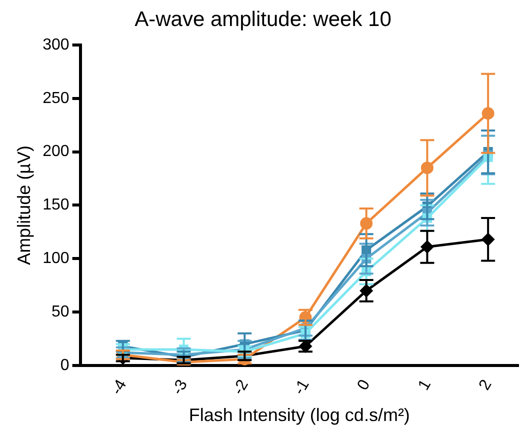 The width and height of the screenshot is (526, 436). Describe the element at coordinates (119, 387) in the screenshot. I see `x-tick-label: -4` at that location.